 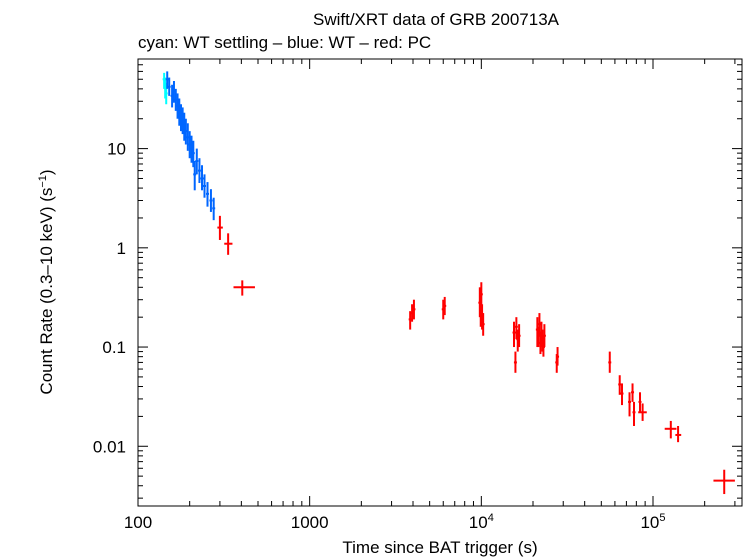 What do you see at coordinates (652, 522) in the screenshot?
I see `x-tick-label: 10⁵` at bounding box center [652, 522].